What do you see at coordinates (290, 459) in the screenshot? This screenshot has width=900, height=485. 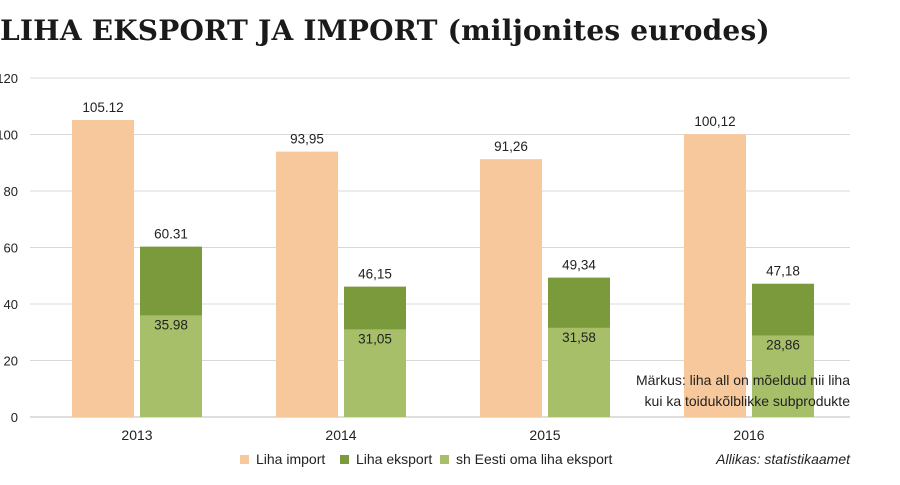 I see `legend-label: Liha import` at bounding box center [290, 459].